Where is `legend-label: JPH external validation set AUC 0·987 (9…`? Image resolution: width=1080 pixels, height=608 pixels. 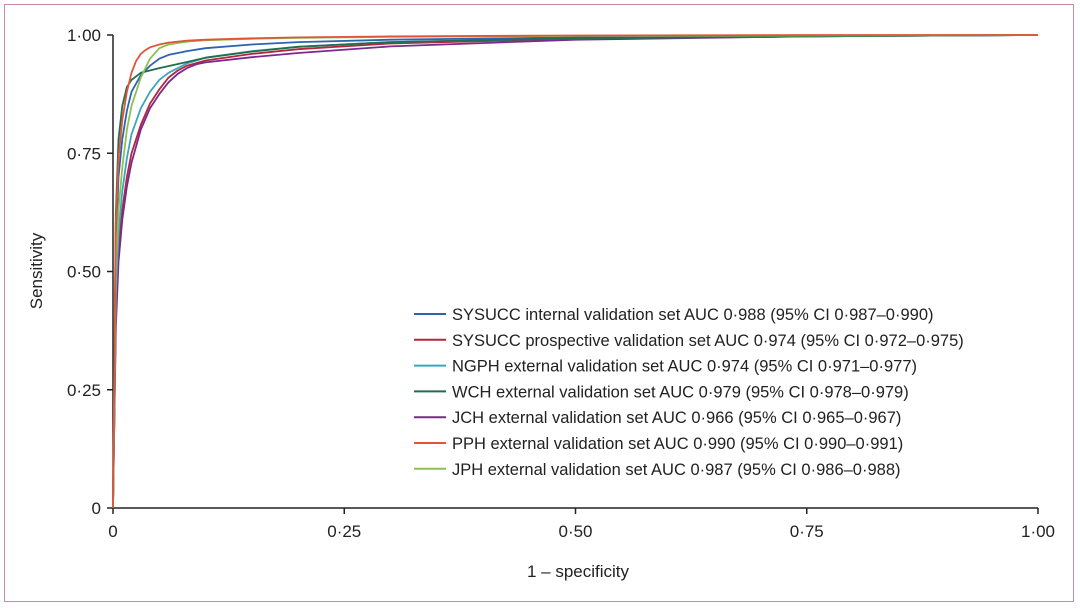
legend-label: JPH external validation set AUC 0·987 (9… is located at coordinates (676, 470).